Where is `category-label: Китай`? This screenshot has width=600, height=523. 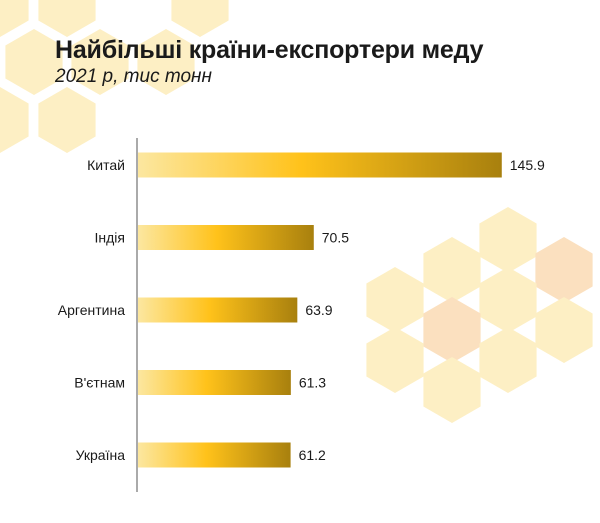
category-label: Китай is located at coordinates (106, 165).